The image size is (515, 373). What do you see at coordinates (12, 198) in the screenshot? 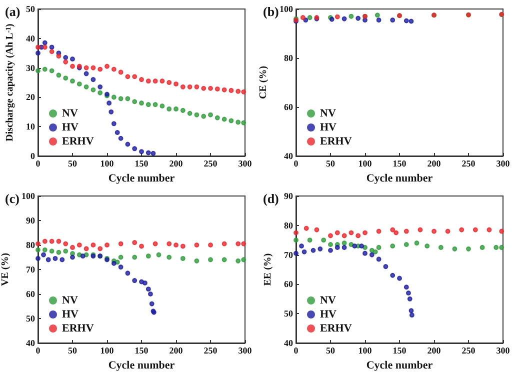
I see `chart-title: (c)` at bounding box center [12, 198].